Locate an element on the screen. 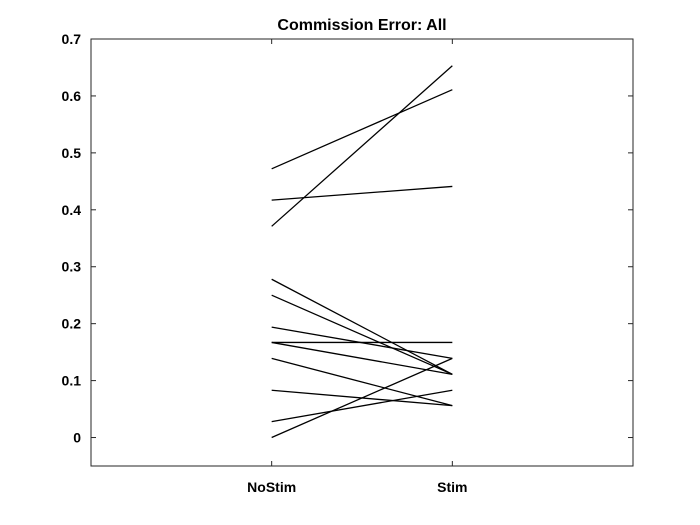  x-tick-label: NoStim is located at coordinates (271, 487).